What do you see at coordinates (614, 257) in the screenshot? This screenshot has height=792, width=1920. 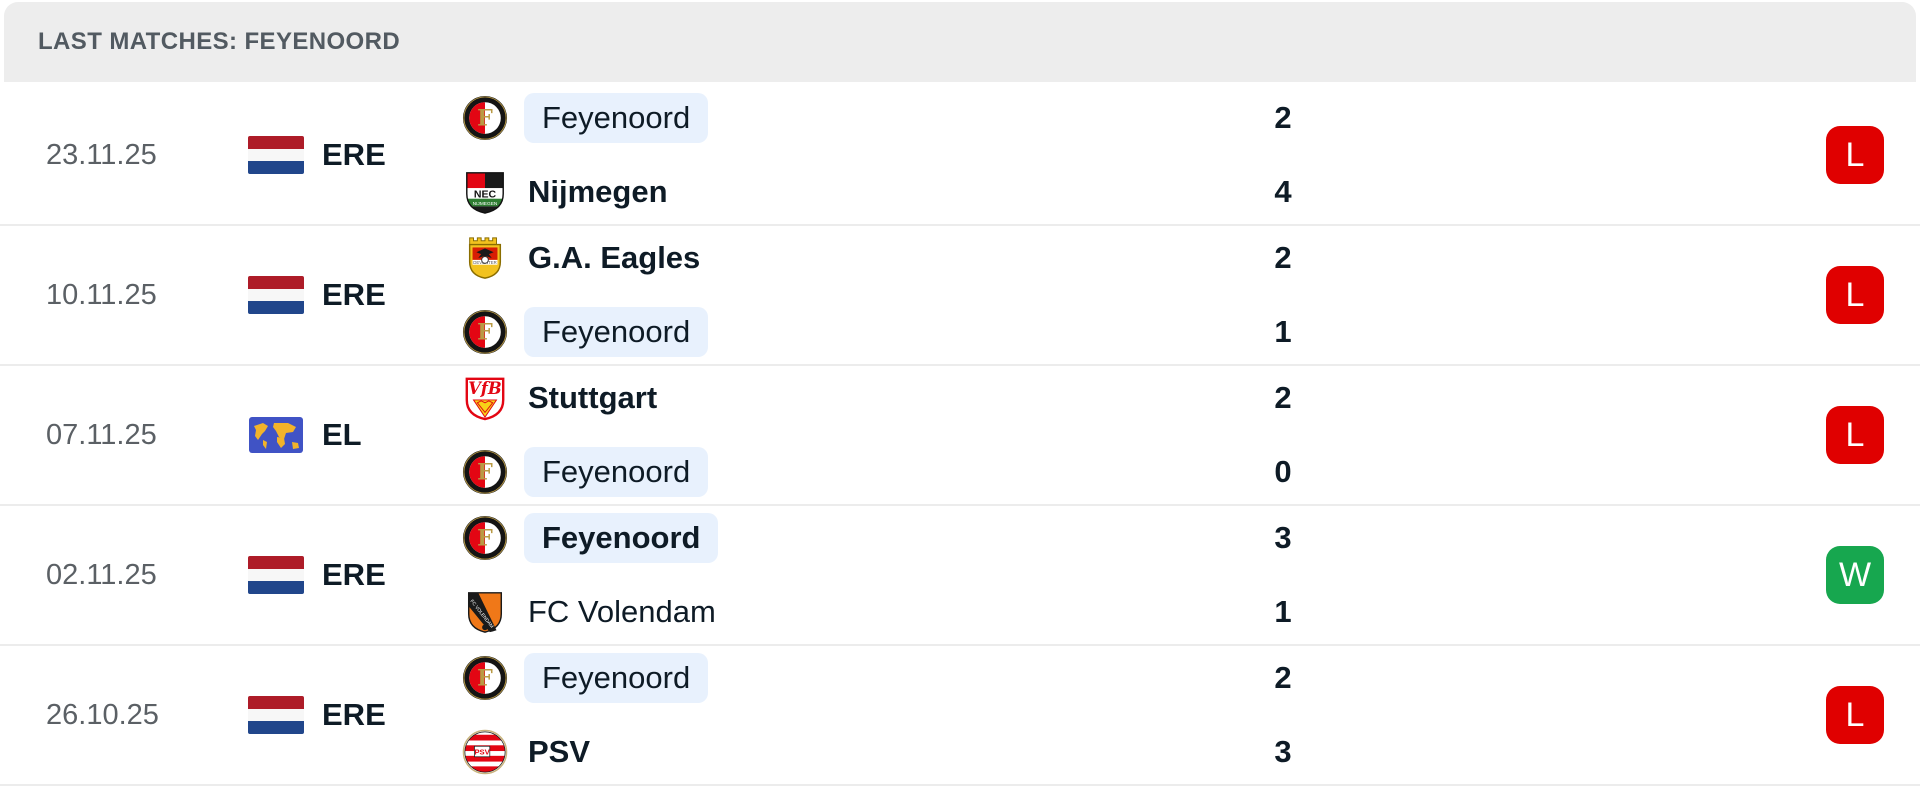 I see `home-team-name: G.A. Eagles` at bounding box center [614, 257].